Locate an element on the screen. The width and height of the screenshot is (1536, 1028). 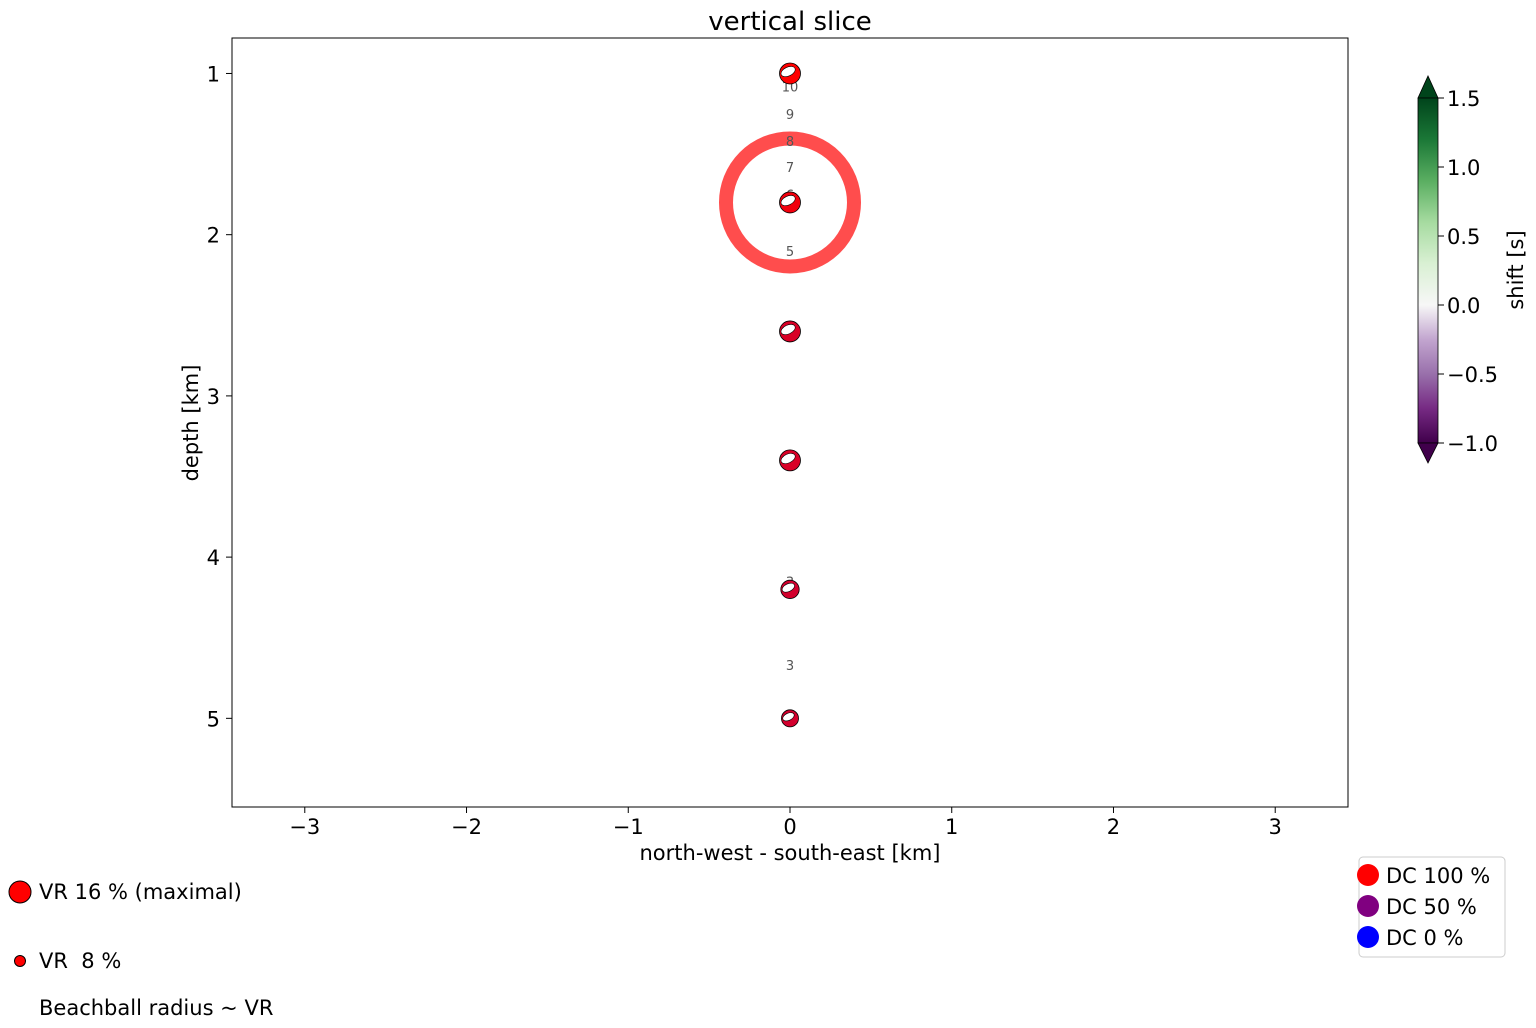
best-solution-highlight is located at coordinates (790, 202).